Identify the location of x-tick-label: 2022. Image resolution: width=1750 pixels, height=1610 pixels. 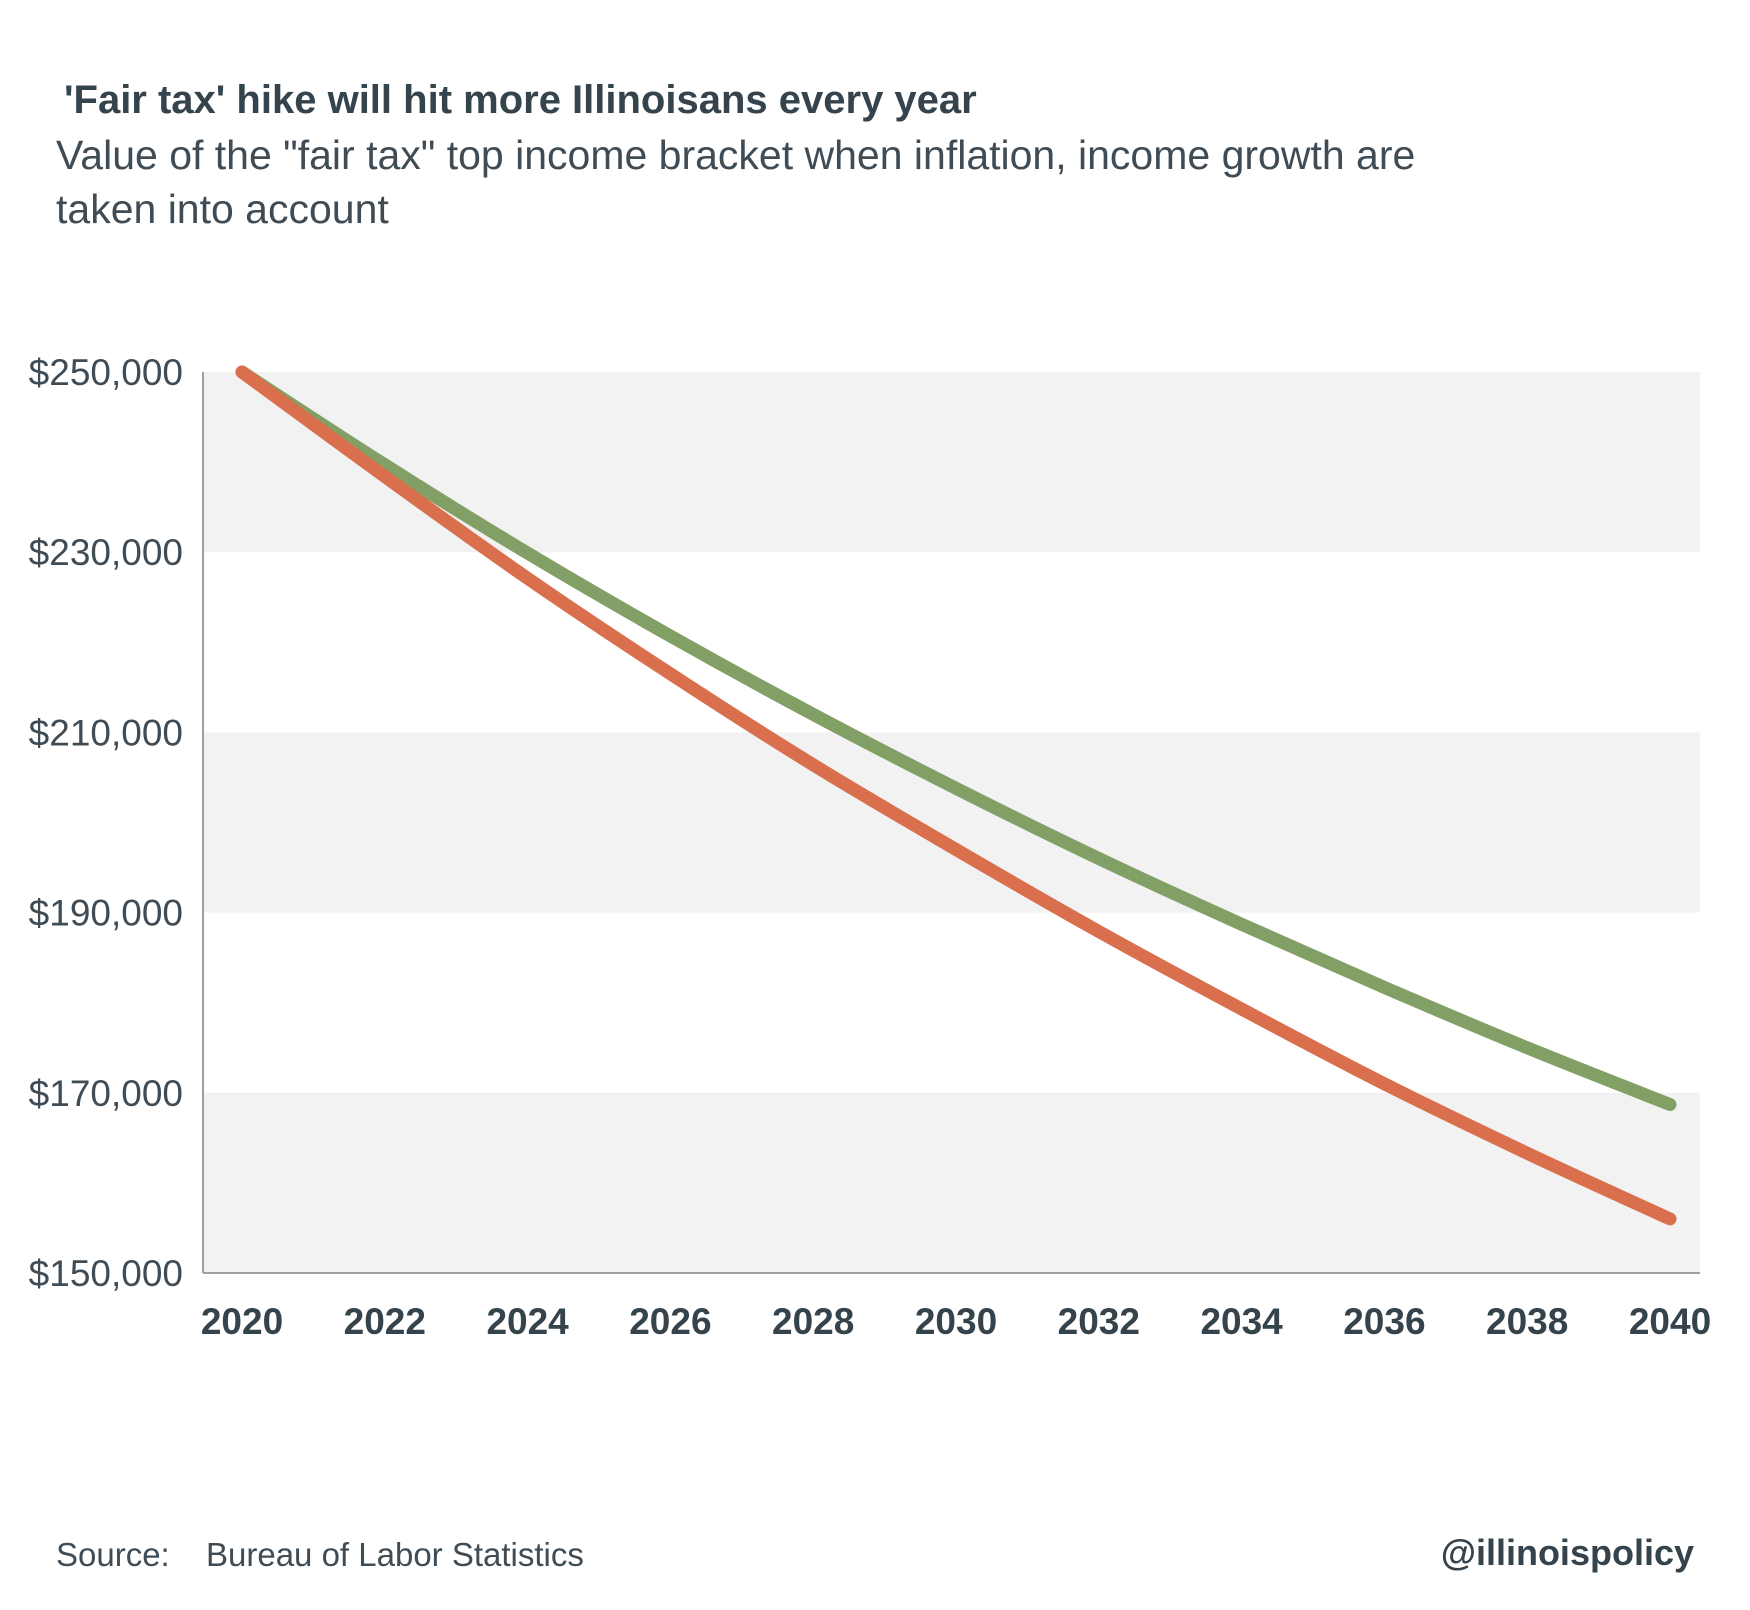
(385, 1321).